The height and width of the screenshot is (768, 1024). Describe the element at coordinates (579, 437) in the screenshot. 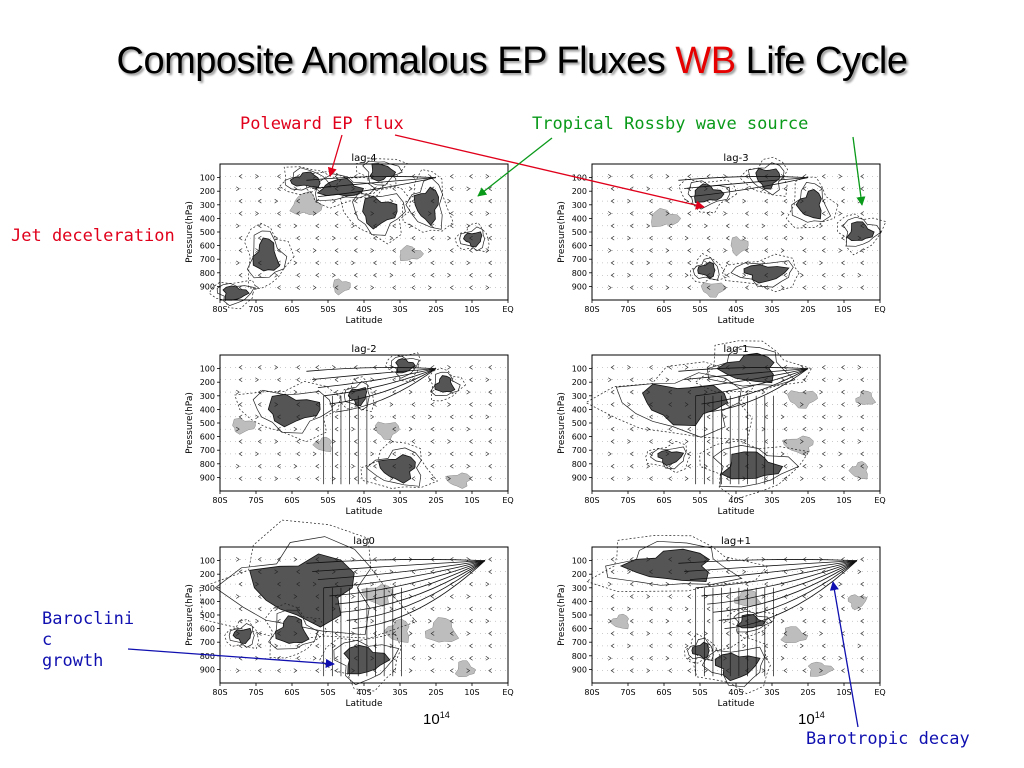

I see `y-tick-label: 600` at that location.